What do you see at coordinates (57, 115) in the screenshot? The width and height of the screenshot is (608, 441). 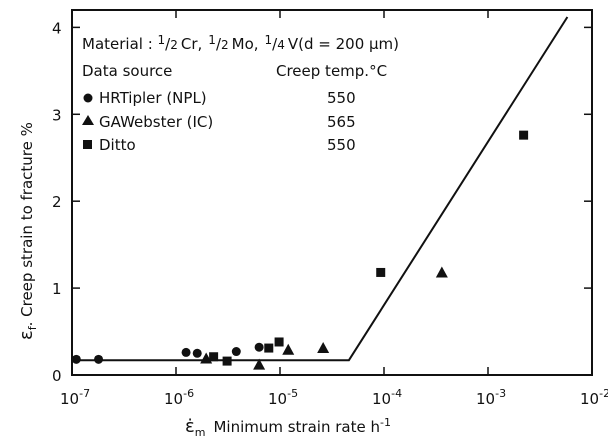 I see `y-tick-label-3: 3` at bounding box center [57, 115].